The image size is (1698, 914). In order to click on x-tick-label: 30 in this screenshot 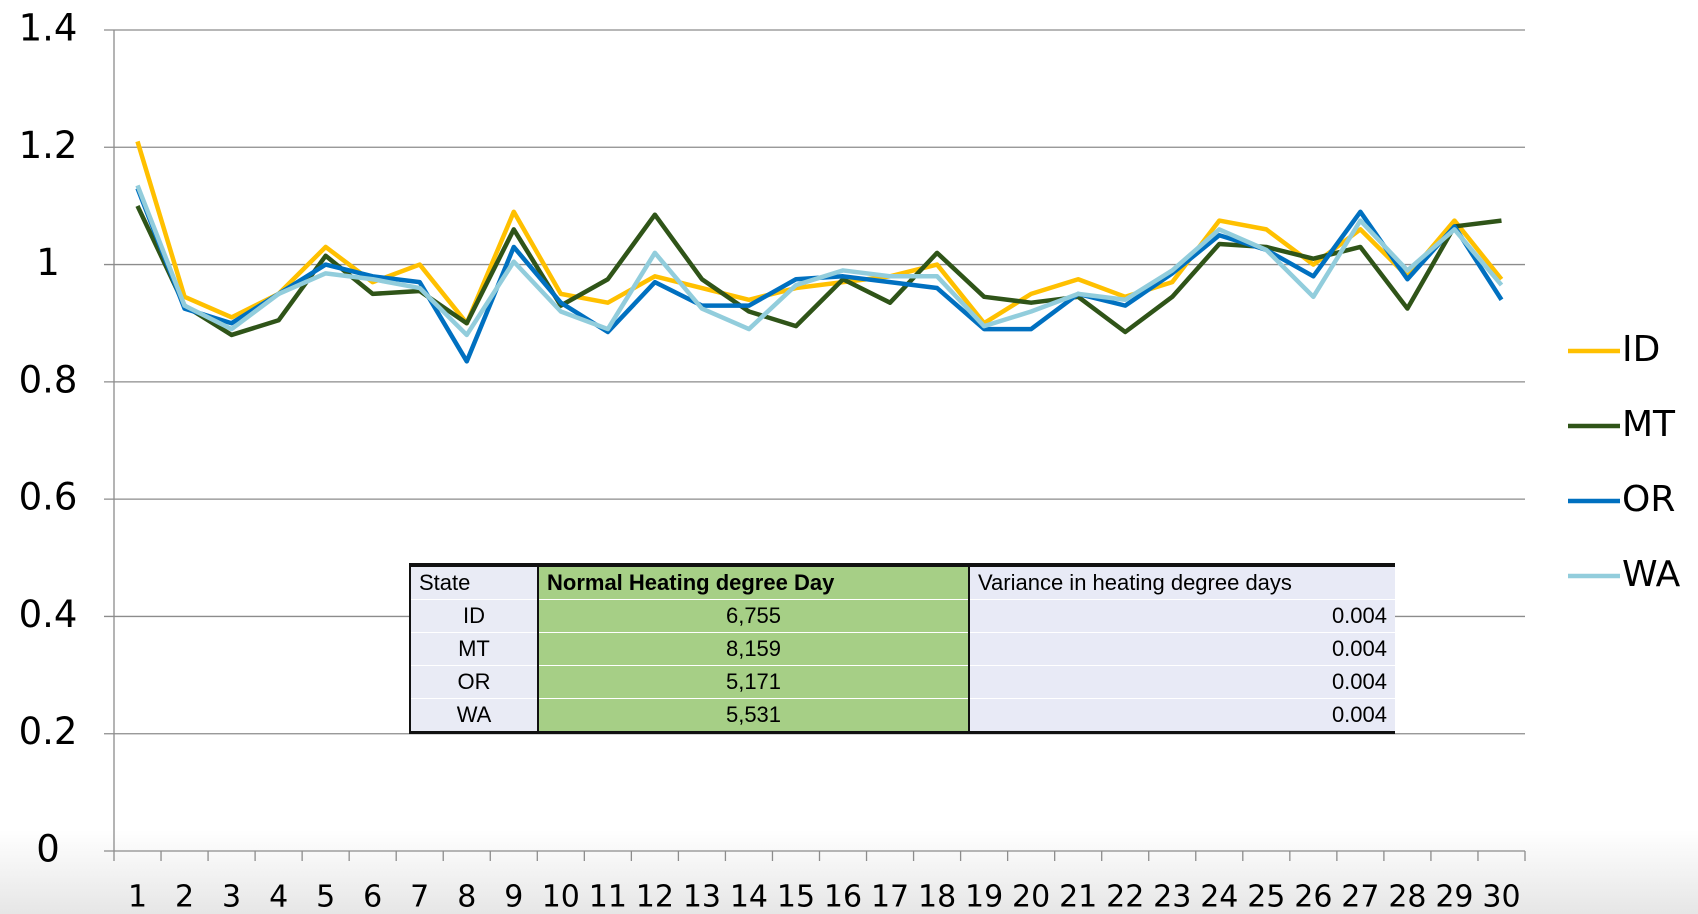, I will do `click(1501, 897)`.